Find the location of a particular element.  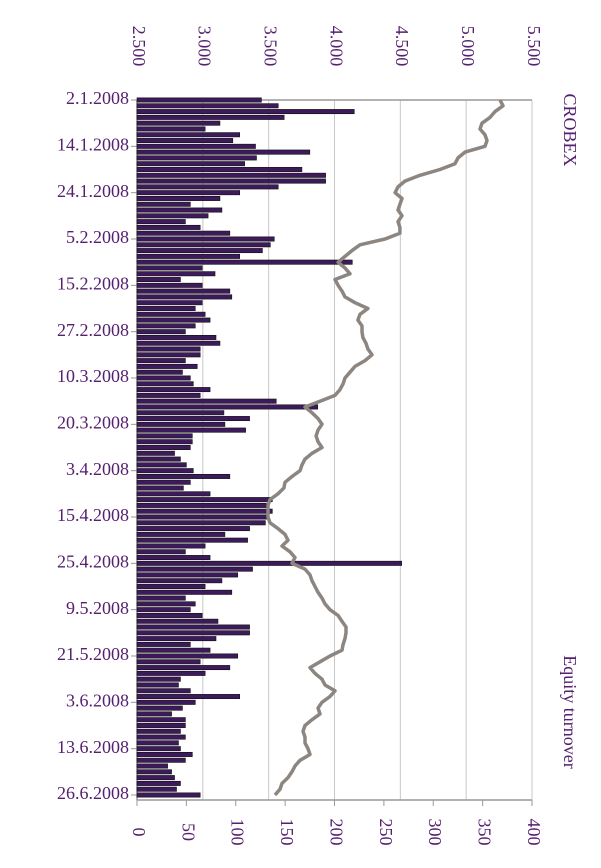

x-tick-label: 350 is located at coordinates (485, 832).